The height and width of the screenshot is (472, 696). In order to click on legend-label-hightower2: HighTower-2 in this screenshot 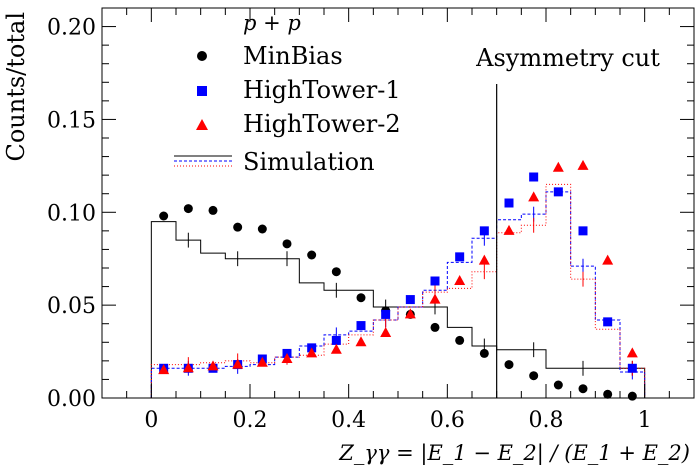, I will do `click(322, 124)`.